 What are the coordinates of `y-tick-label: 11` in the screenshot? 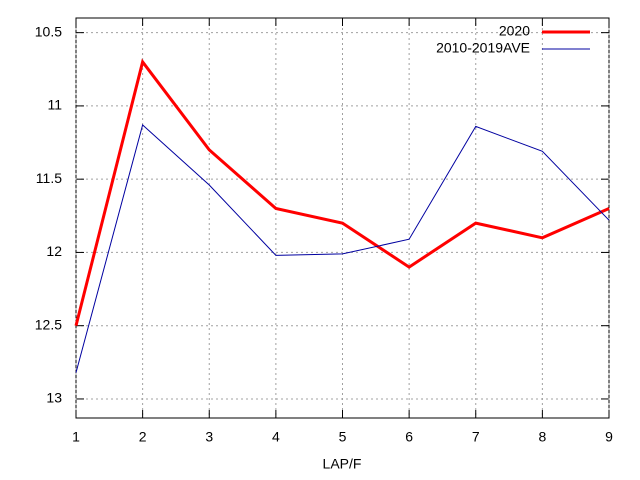 It's located at (54, 105).